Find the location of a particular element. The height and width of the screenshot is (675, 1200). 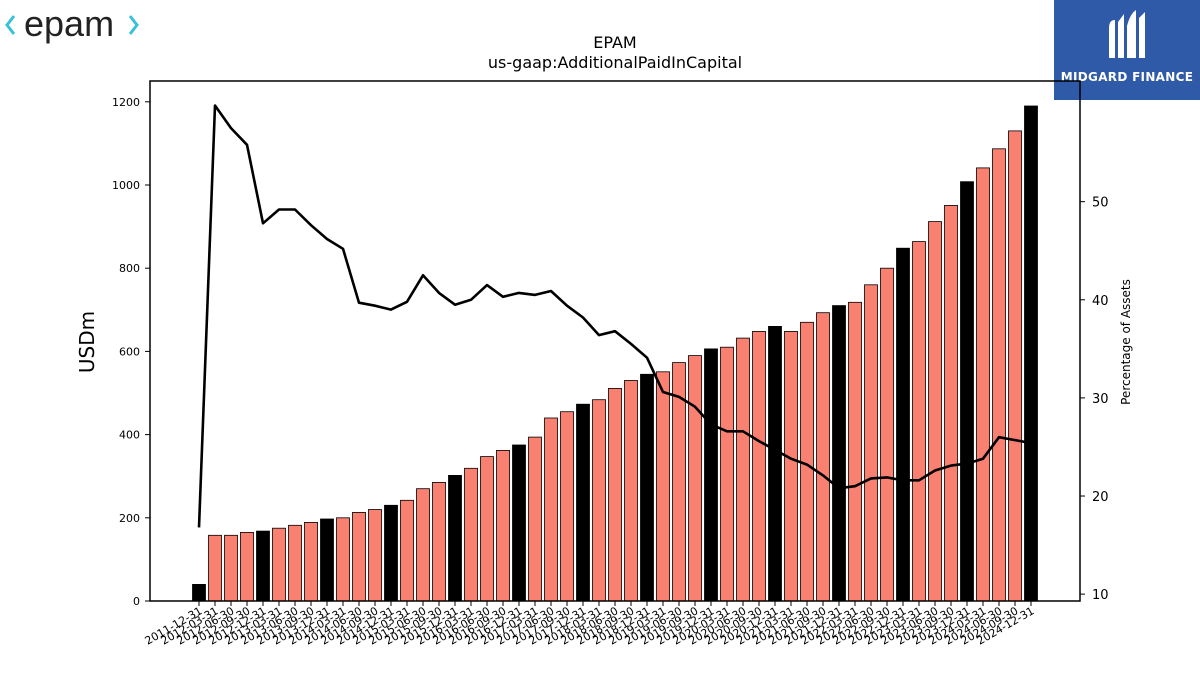

y2-tick-label: 10 is located at coordinates (1100, 595).